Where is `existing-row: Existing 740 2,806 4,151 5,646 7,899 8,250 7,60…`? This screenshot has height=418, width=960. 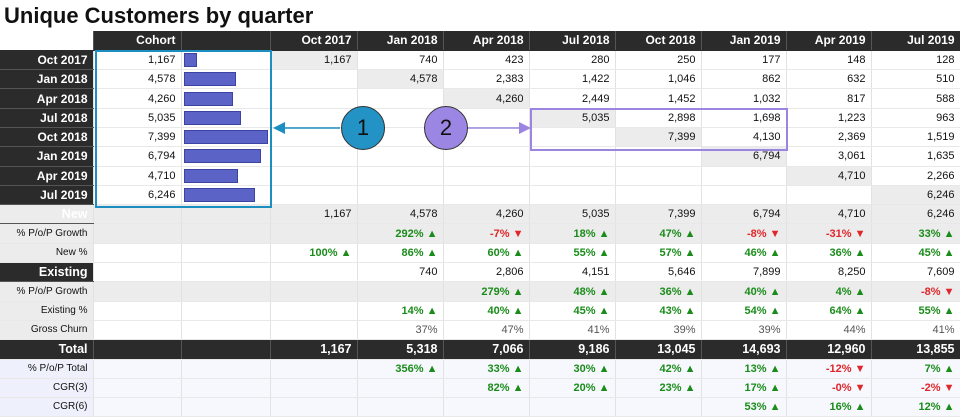 existing-row: Existing 740 2,806 4,151 5,646 7,899 8,250 7,60… is located at coordinates (480, 272).